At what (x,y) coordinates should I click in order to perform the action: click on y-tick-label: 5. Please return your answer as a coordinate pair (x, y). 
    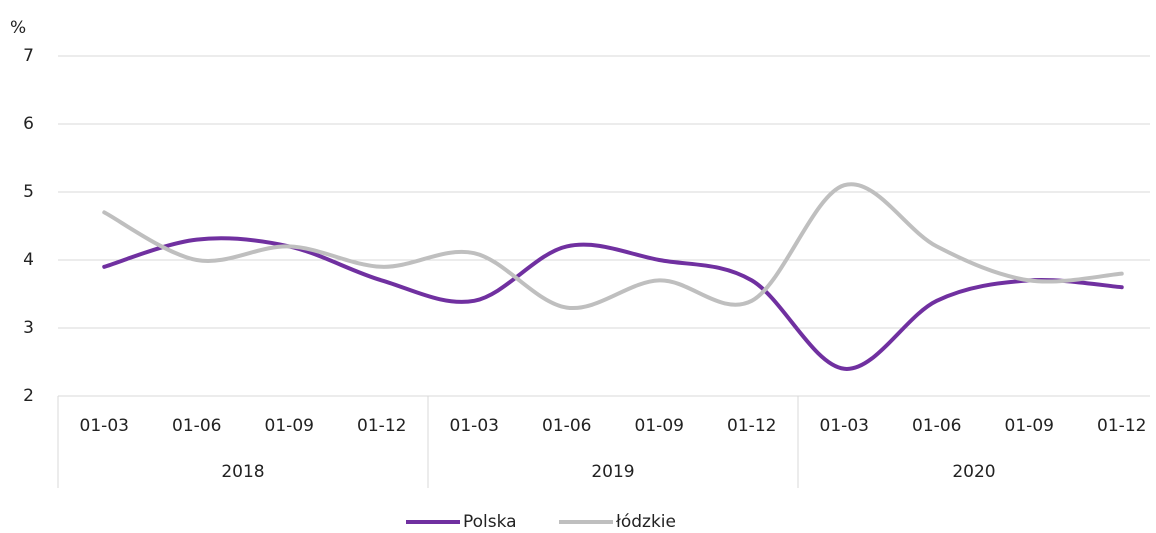
    Looking at the image, I should click on (28, 192).